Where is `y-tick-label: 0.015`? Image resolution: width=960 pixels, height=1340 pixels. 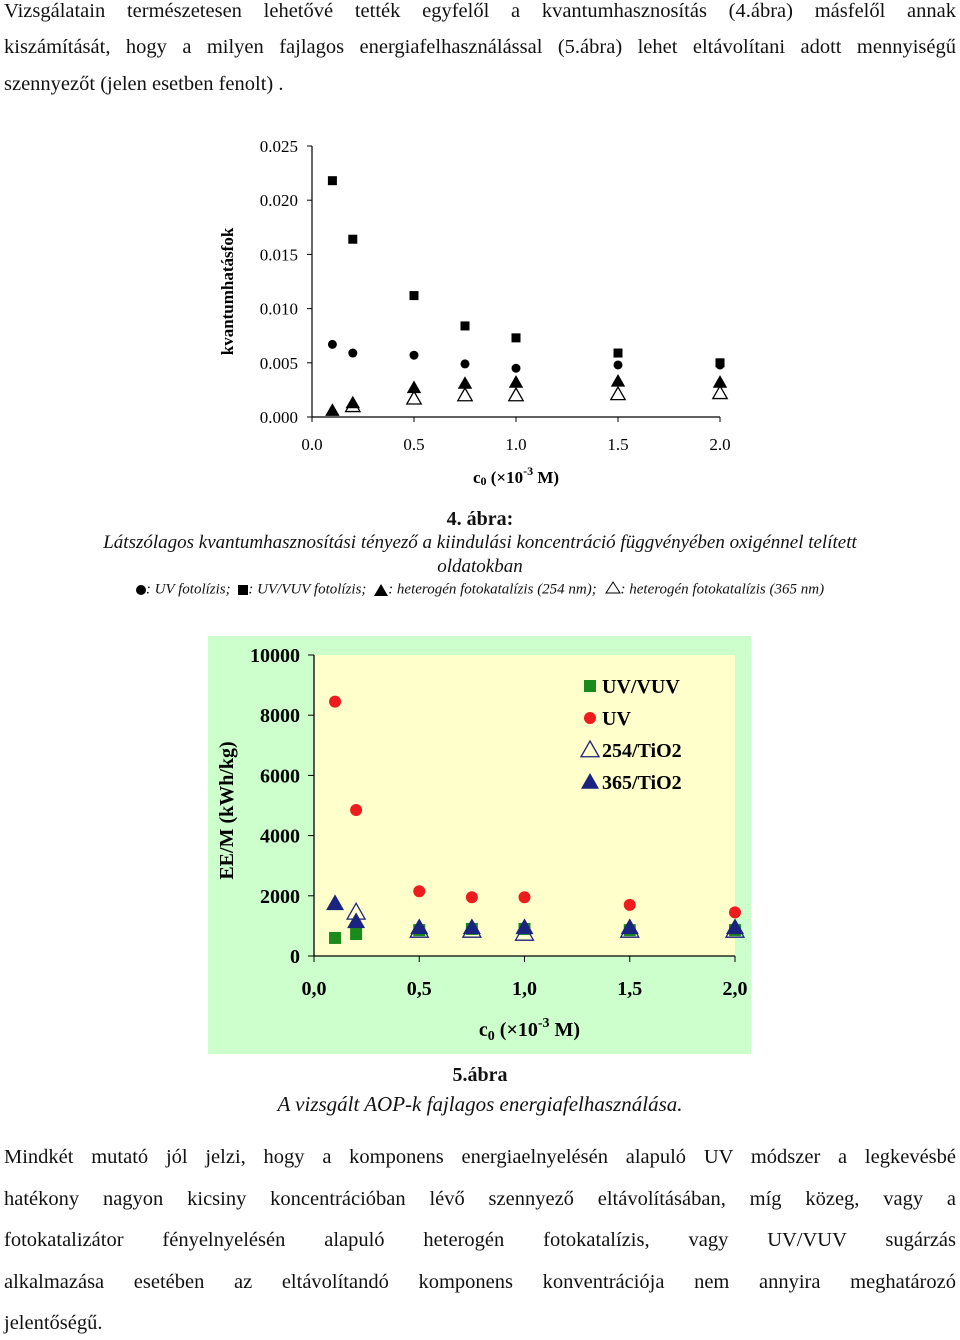
y-tick-label: 0.015 is located at coordinates (279, 254).